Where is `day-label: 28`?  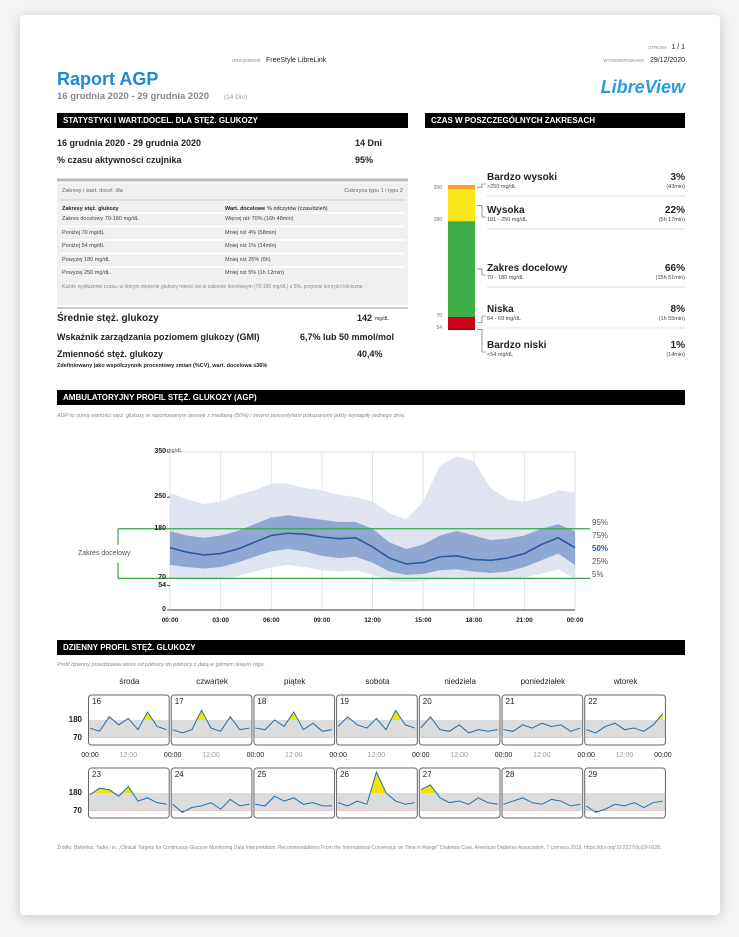 day-label: 28 is located at coordinates (510, 774).